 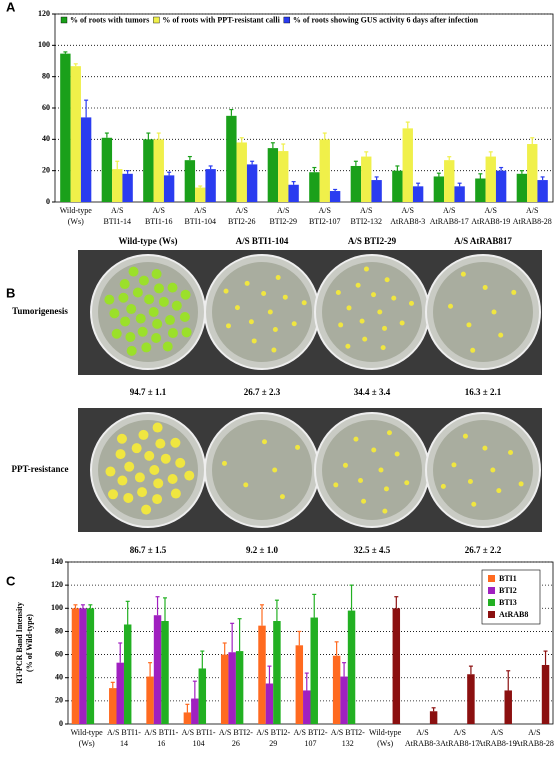 What do you see at coordinates (372, 241) in the screenshot?
I see `column-header: A/S BTI2-29` at bounding box center [372, 241].